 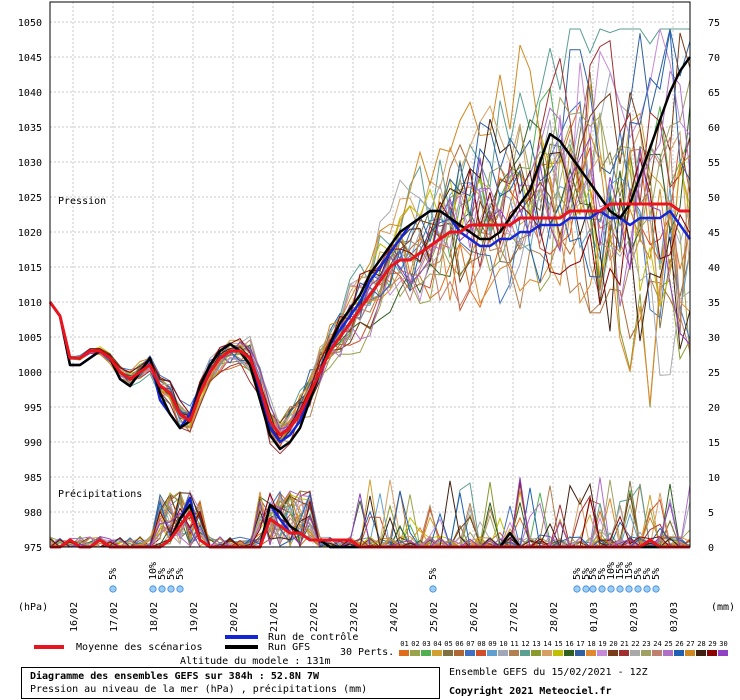 What do you see at coordinates (404, 644) in the screenshot?
I see `pert-number: 01` at bounding box center [404, 644].